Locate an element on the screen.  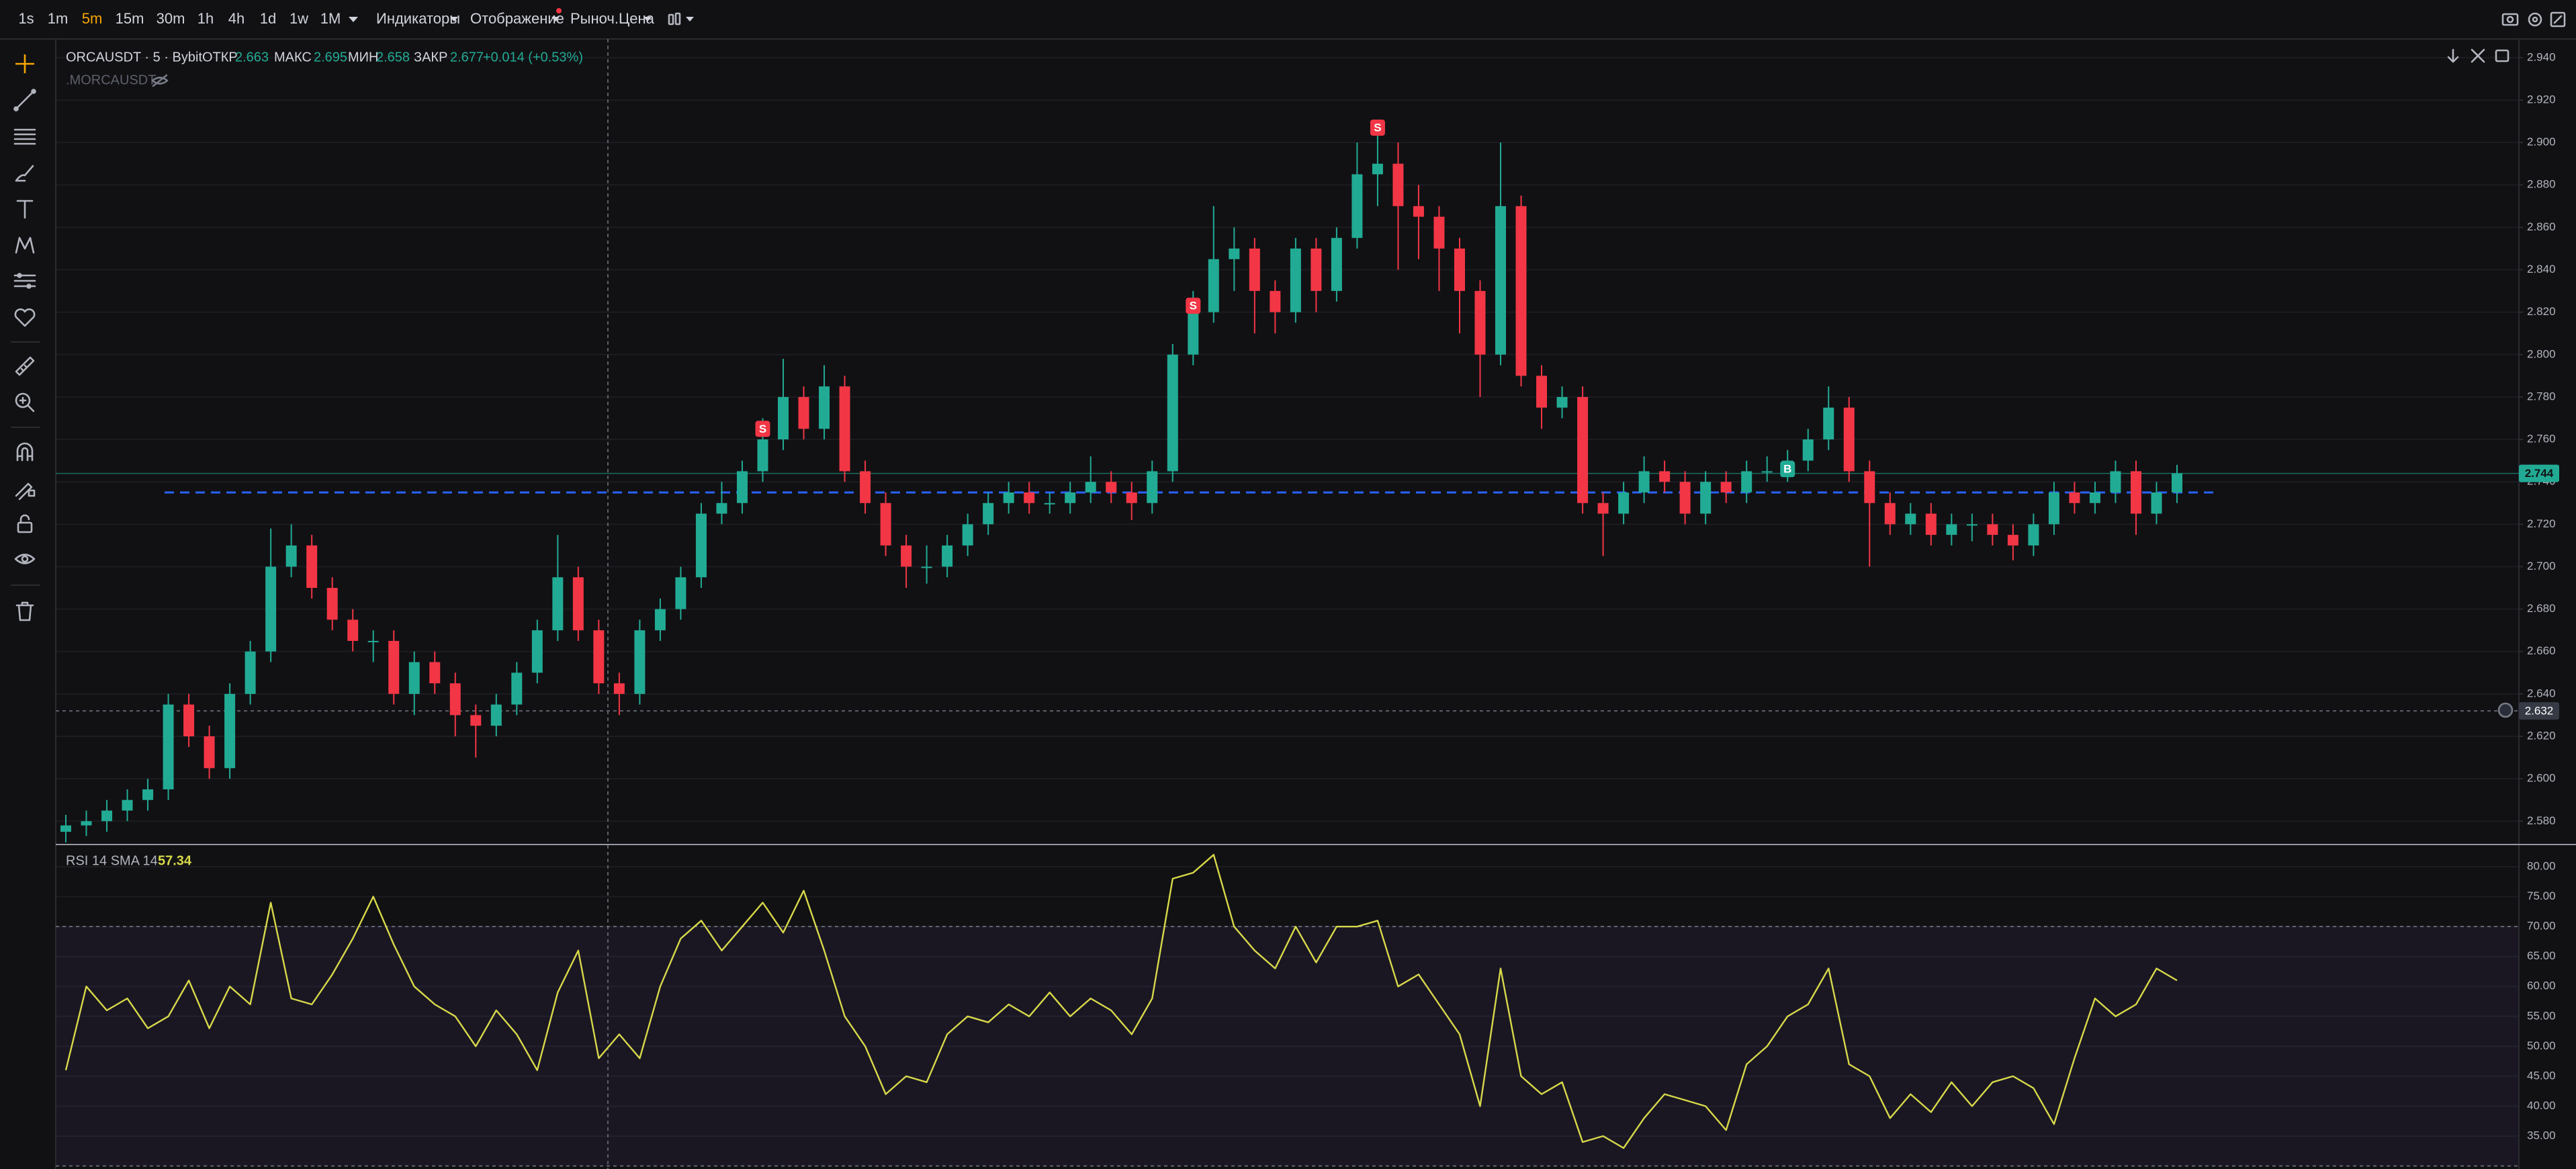
lock-tool is located at coordinates (25, 523).